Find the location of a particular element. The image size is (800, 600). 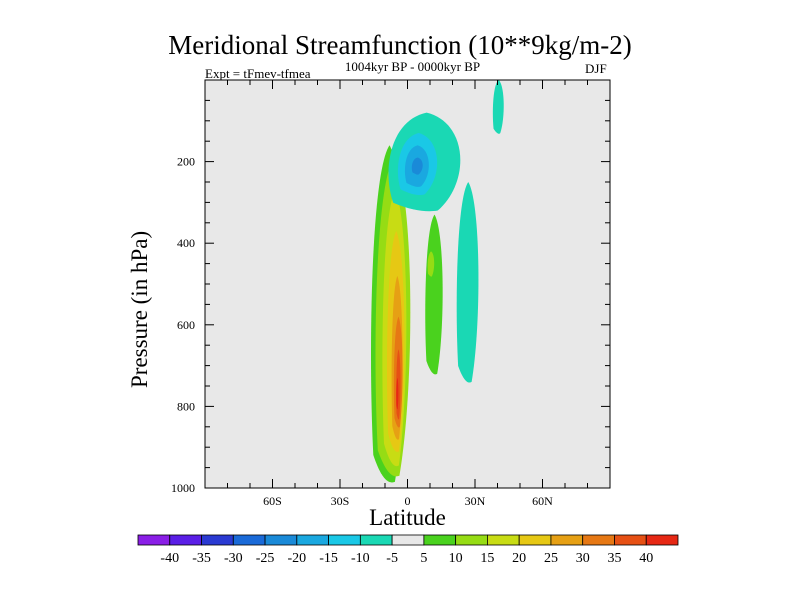

contour-layer is located at coordinates (437, 281).